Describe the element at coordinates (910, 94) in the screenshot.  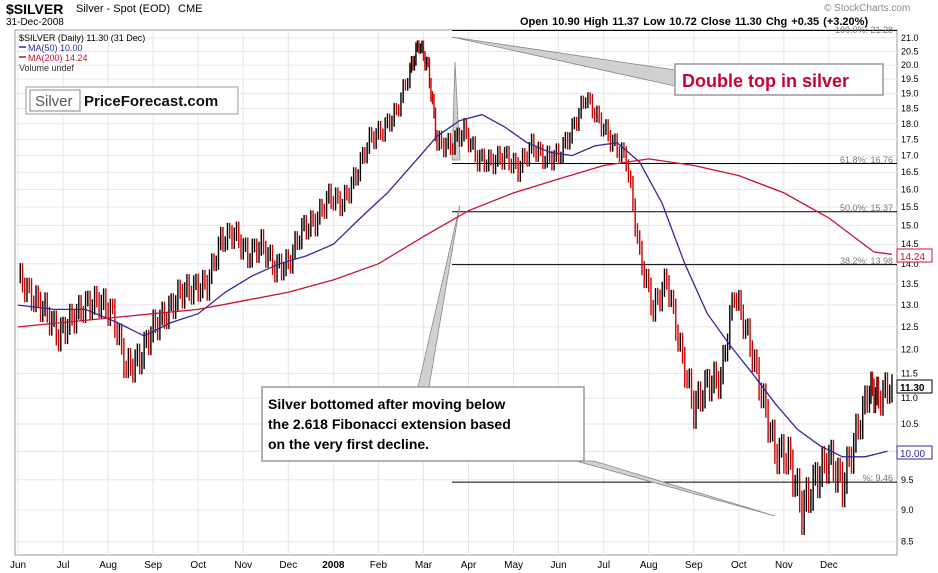
I see `y-tick-label: 19.0` at that location.